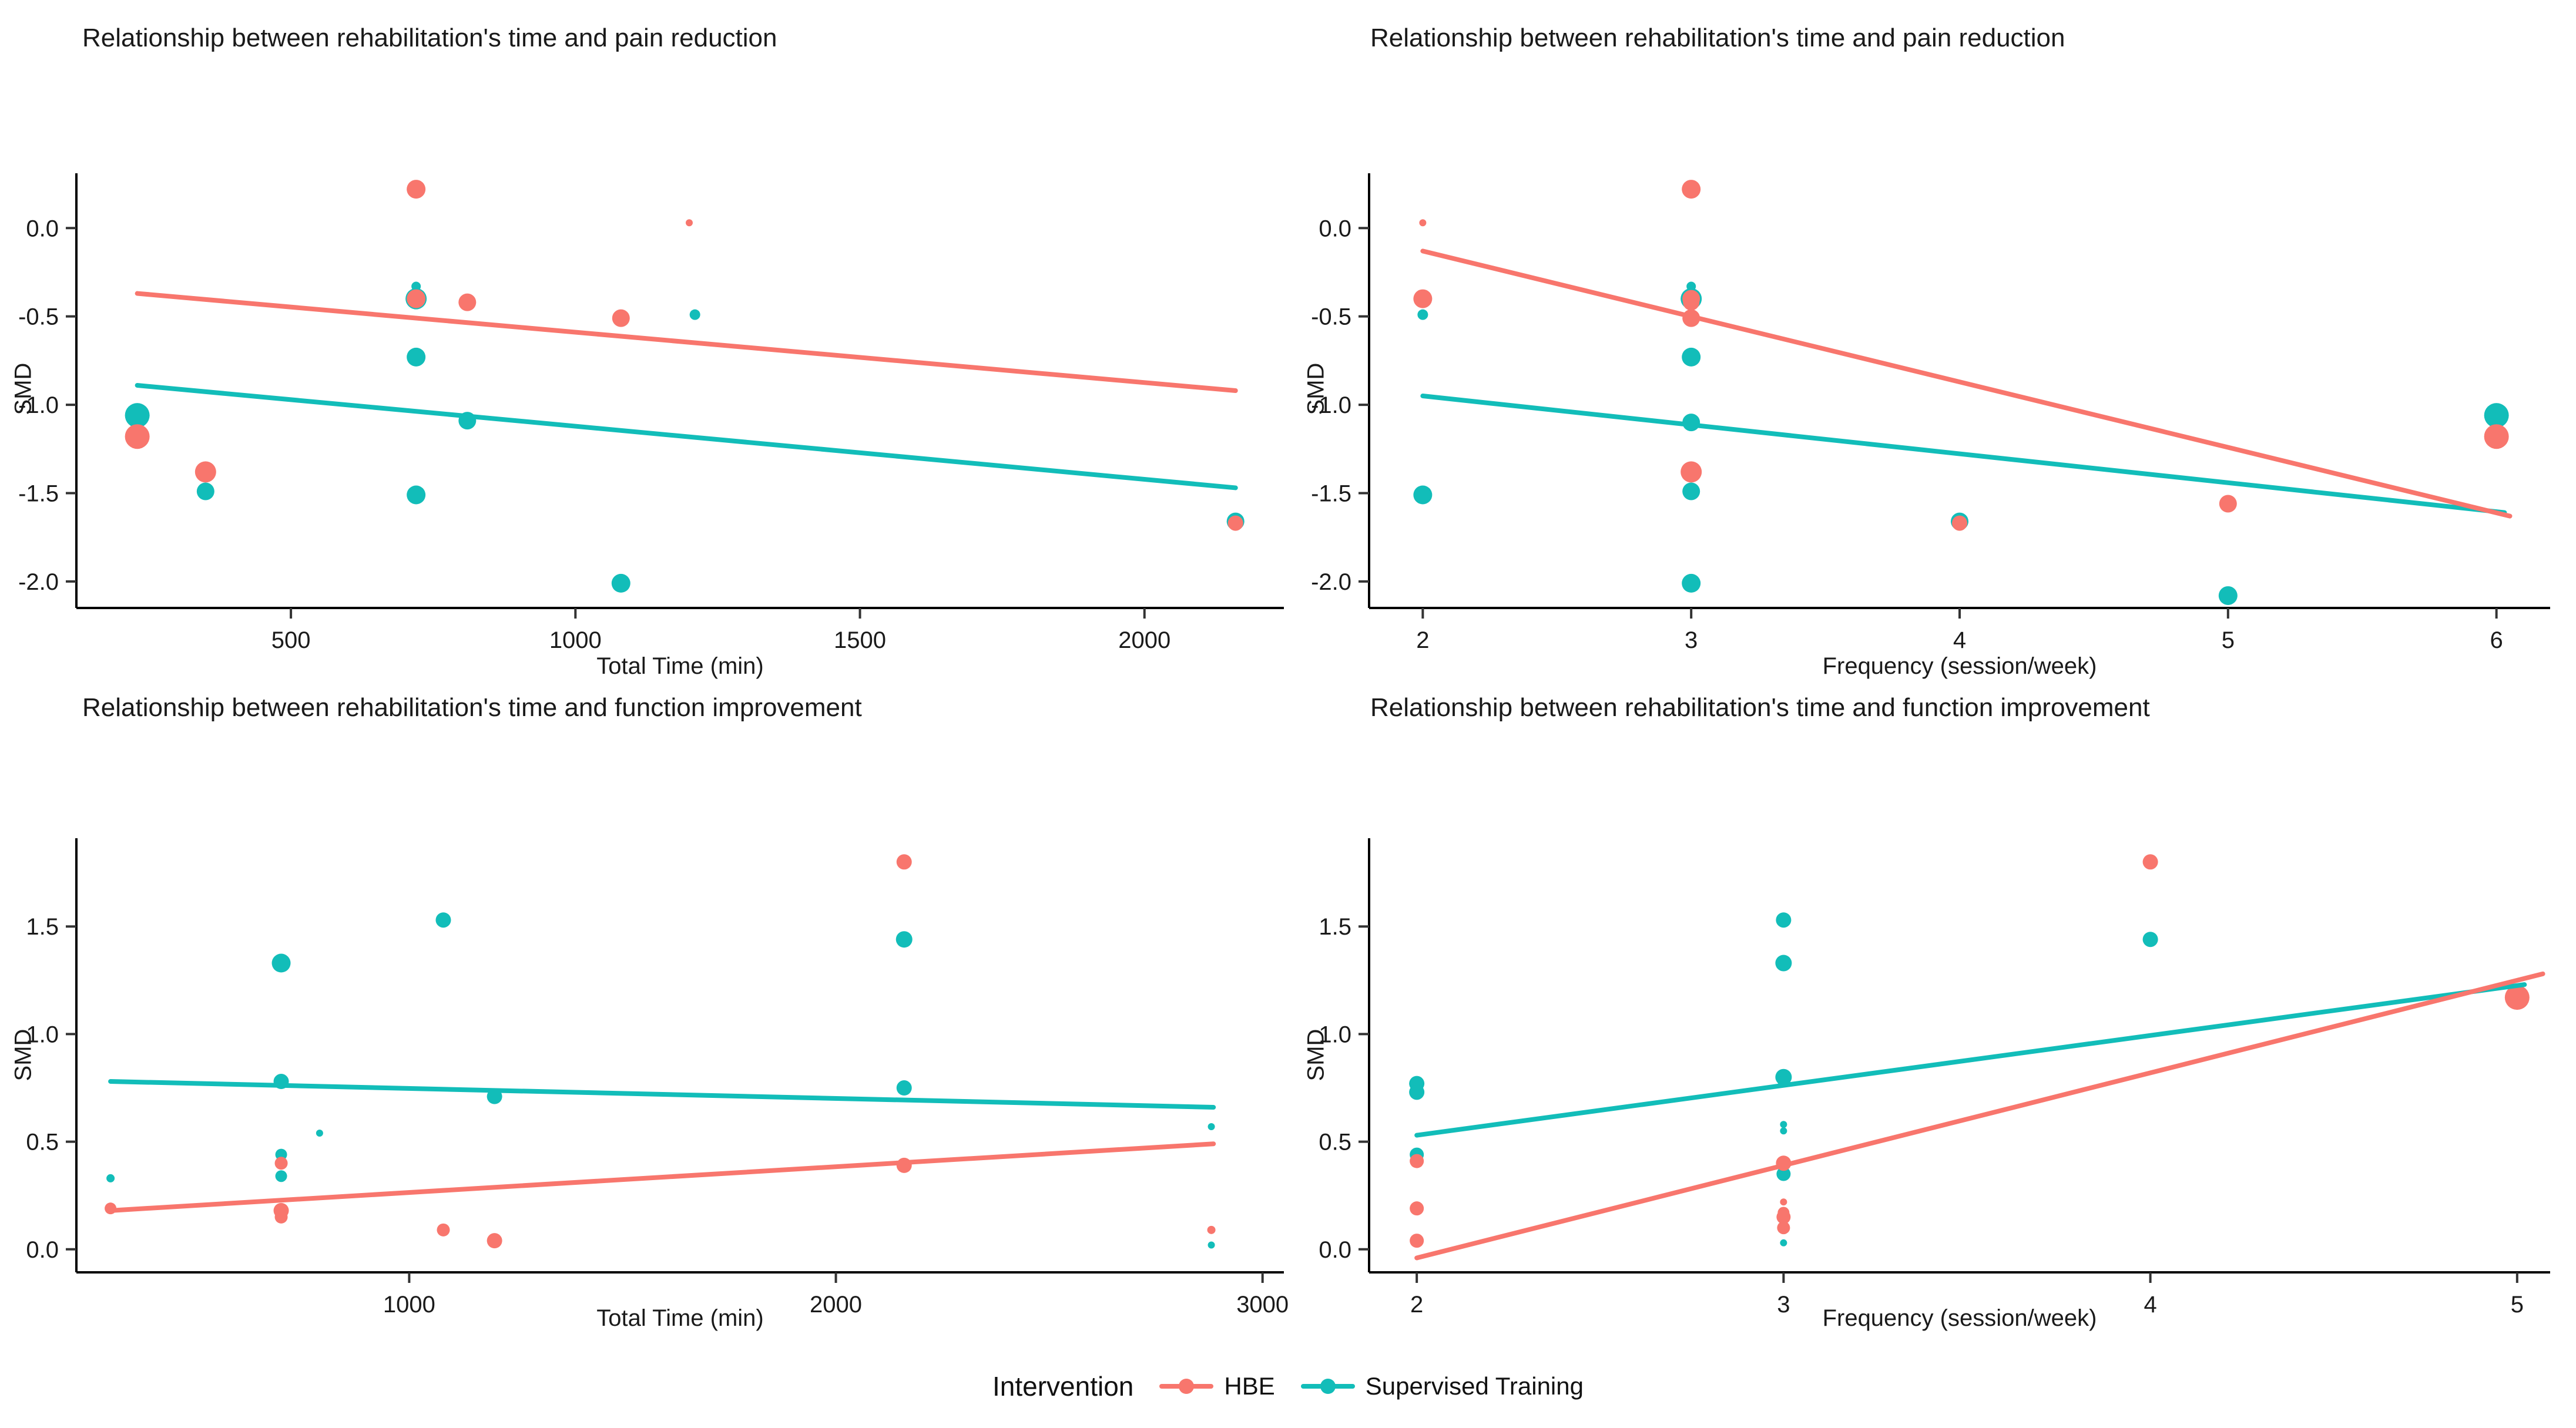 The image size is (2576, 1428). What do you see at coordinates (2496, 640) in the screenshot?
I see `svg-text: 6` at bounding box center [2496, 640].